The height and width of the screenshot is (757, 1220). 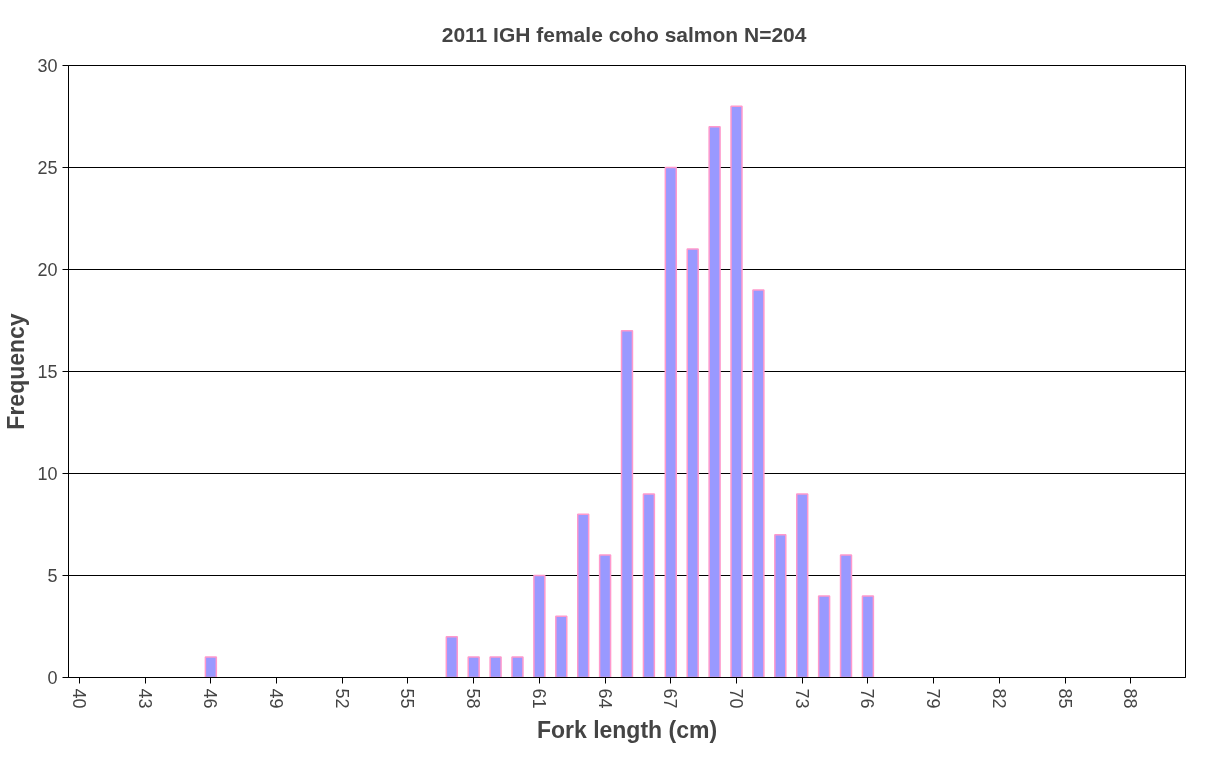 What do you see at coordinates (47, 168) in the screenshot?
I see `y-tick-label: 25` at bounding box center [47, 168].